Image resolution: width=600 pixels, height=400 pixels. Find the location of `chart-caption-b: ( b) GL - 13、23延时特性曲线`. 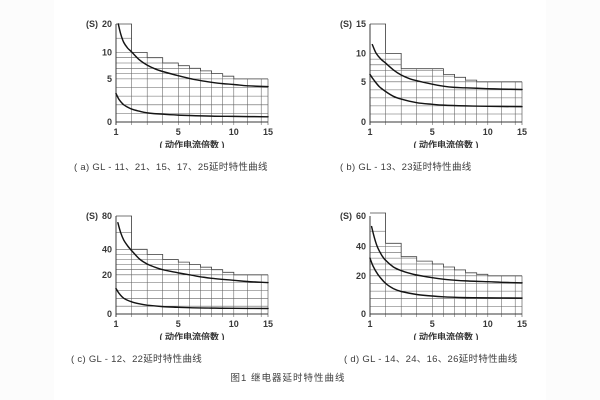

chart-caption-b: ( b) GL - 13、23延时特性曲线 is located at coordinates (406, 167).